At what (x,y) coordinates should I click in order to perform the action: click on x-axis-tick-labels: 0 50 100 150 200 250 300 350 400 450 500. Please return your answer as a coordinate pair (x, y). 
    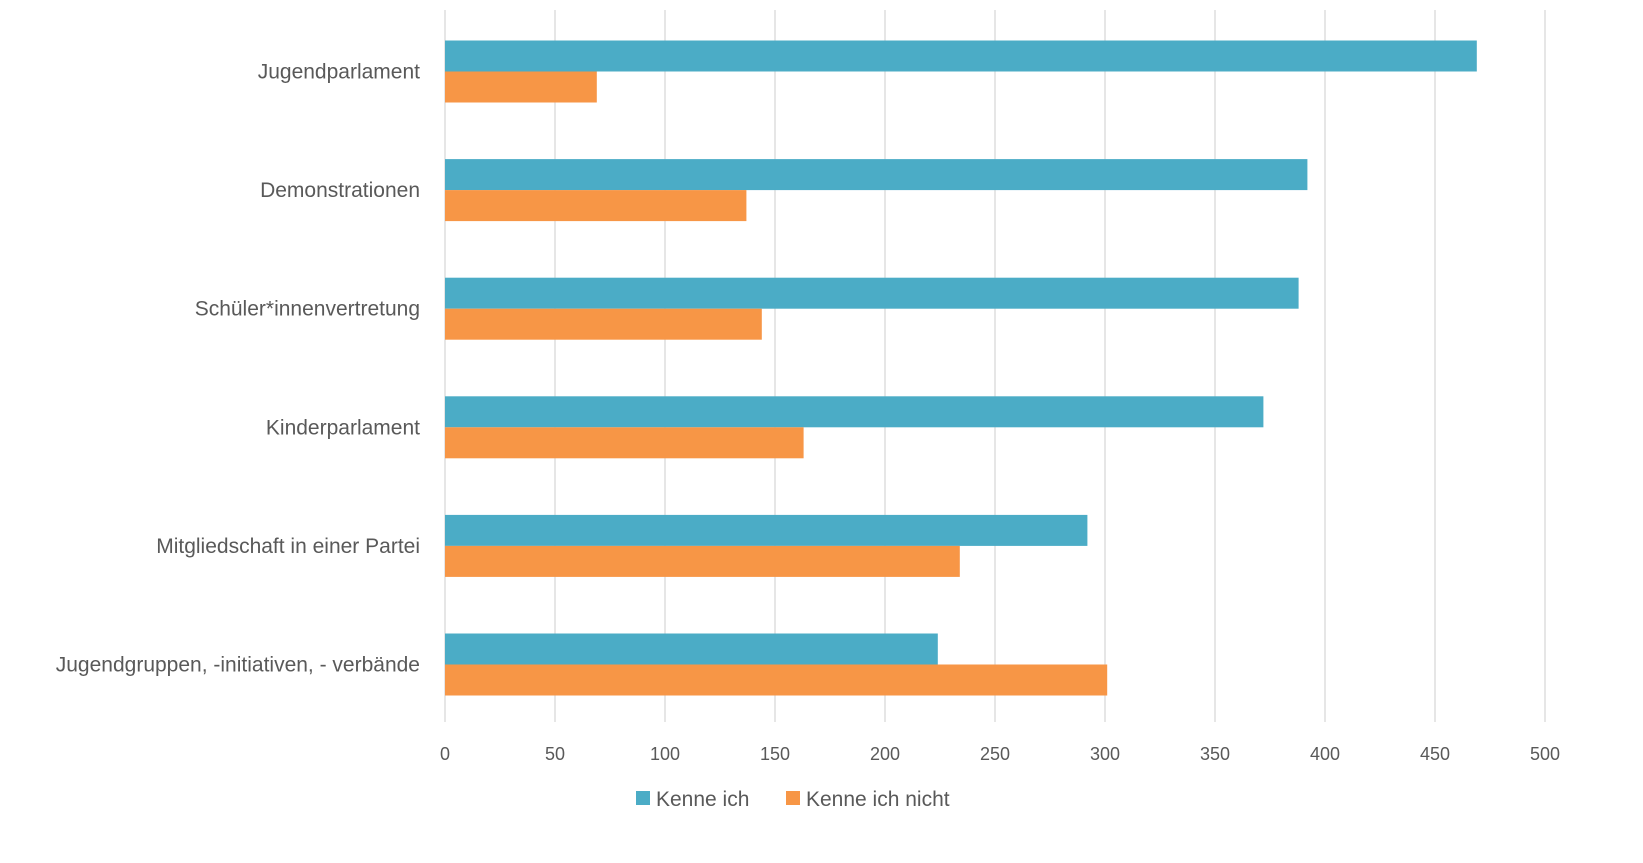
    Looking at the image, I should click on (1000, 754).